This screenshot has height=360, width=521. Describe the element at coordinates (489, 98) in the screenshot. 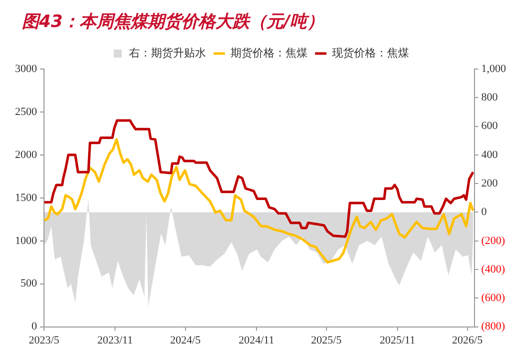

I see `y2-tick-label: 800` at that location.